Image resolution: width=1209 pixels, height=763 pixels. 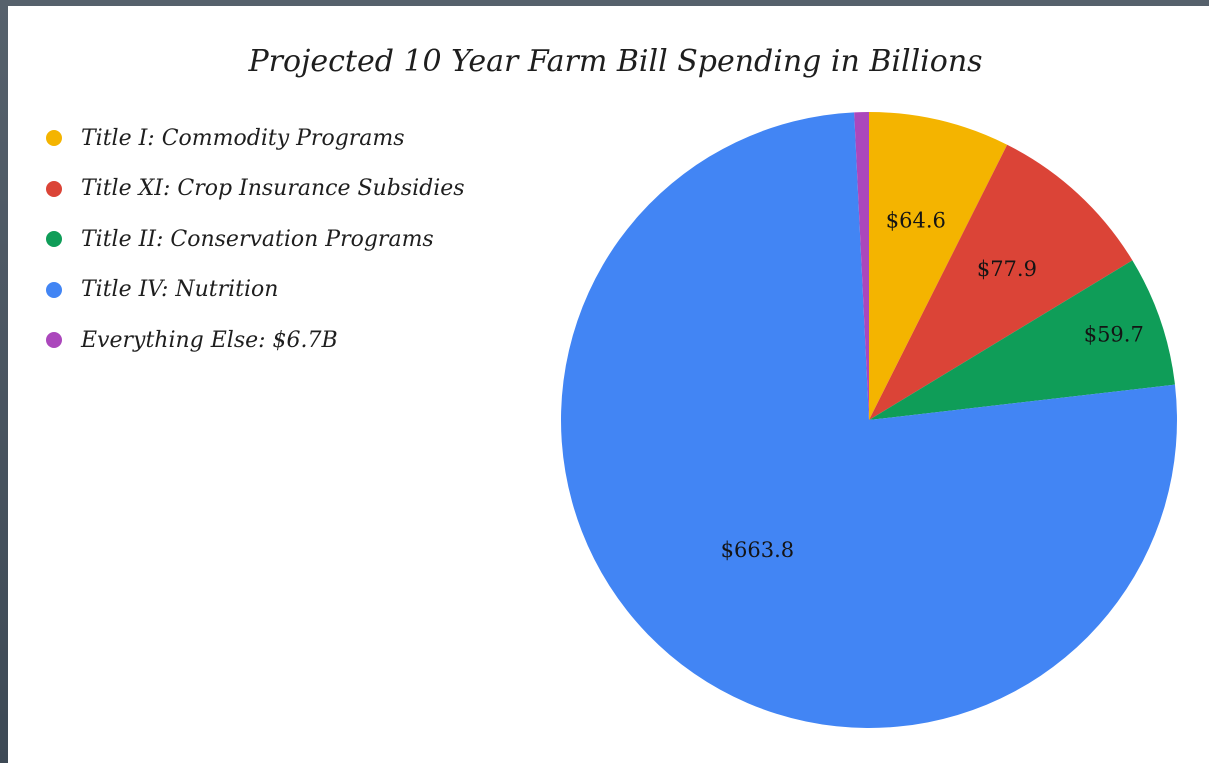 I want to click on legend-item-title-i: Title I: Commodity Programs, so click(x=255, y=138).